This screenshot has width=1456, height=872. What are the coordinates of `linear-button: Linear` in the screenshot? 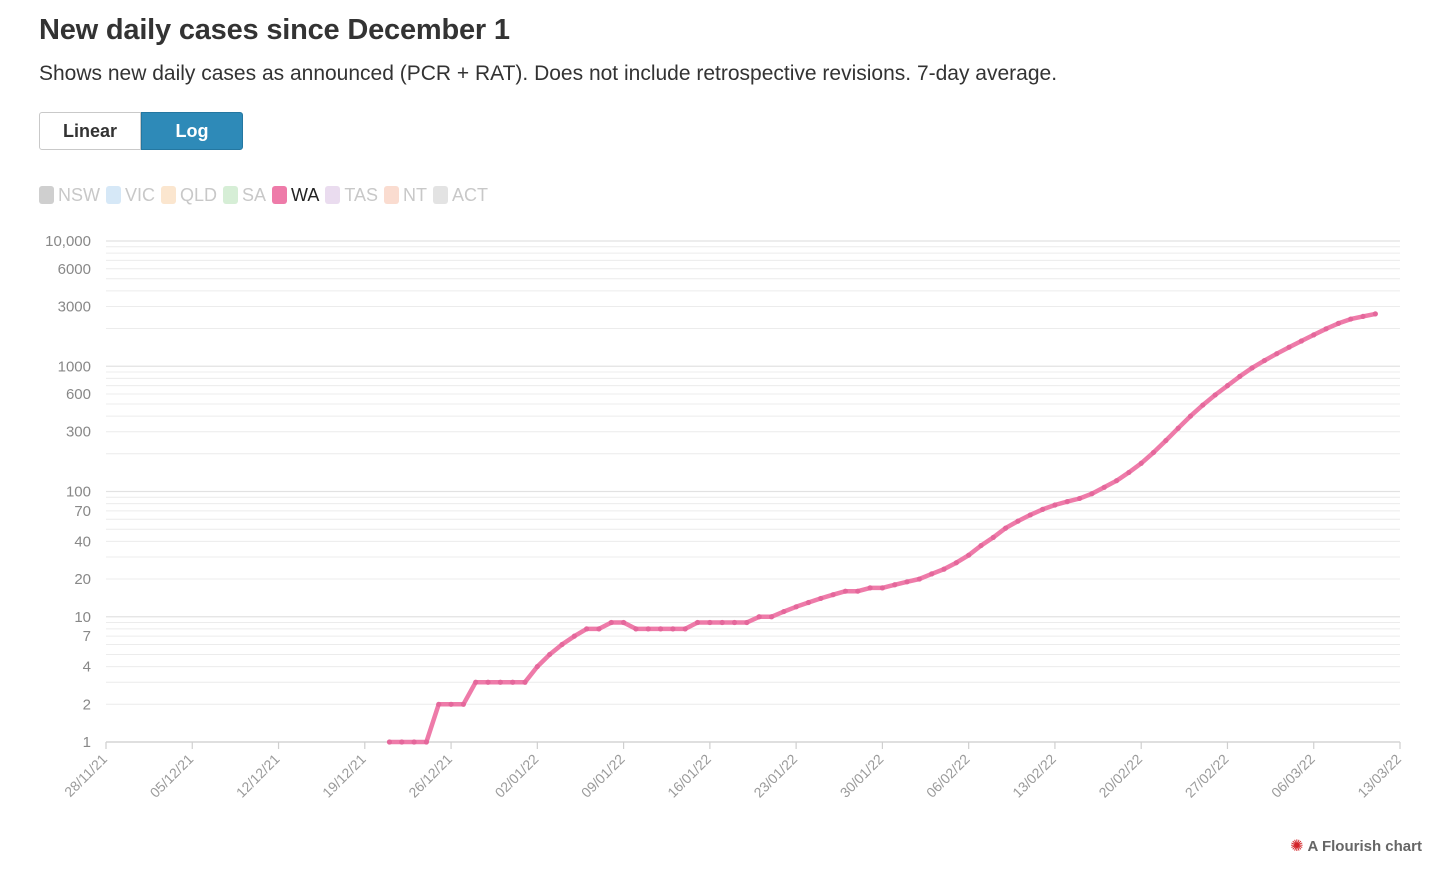 It's located at (90, 131).